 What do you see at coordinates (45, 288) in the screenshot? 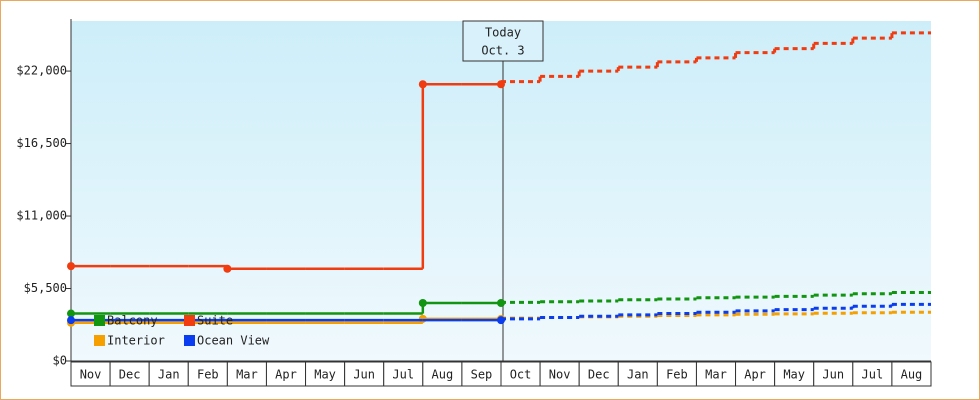
I see `y-tick-label: $5,500` at bounding box center [45, 288].